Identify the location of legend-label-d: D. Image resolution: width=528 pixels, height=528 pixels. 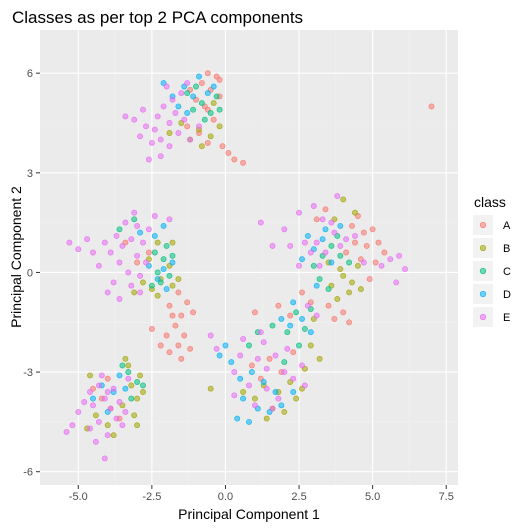
(507, 295).